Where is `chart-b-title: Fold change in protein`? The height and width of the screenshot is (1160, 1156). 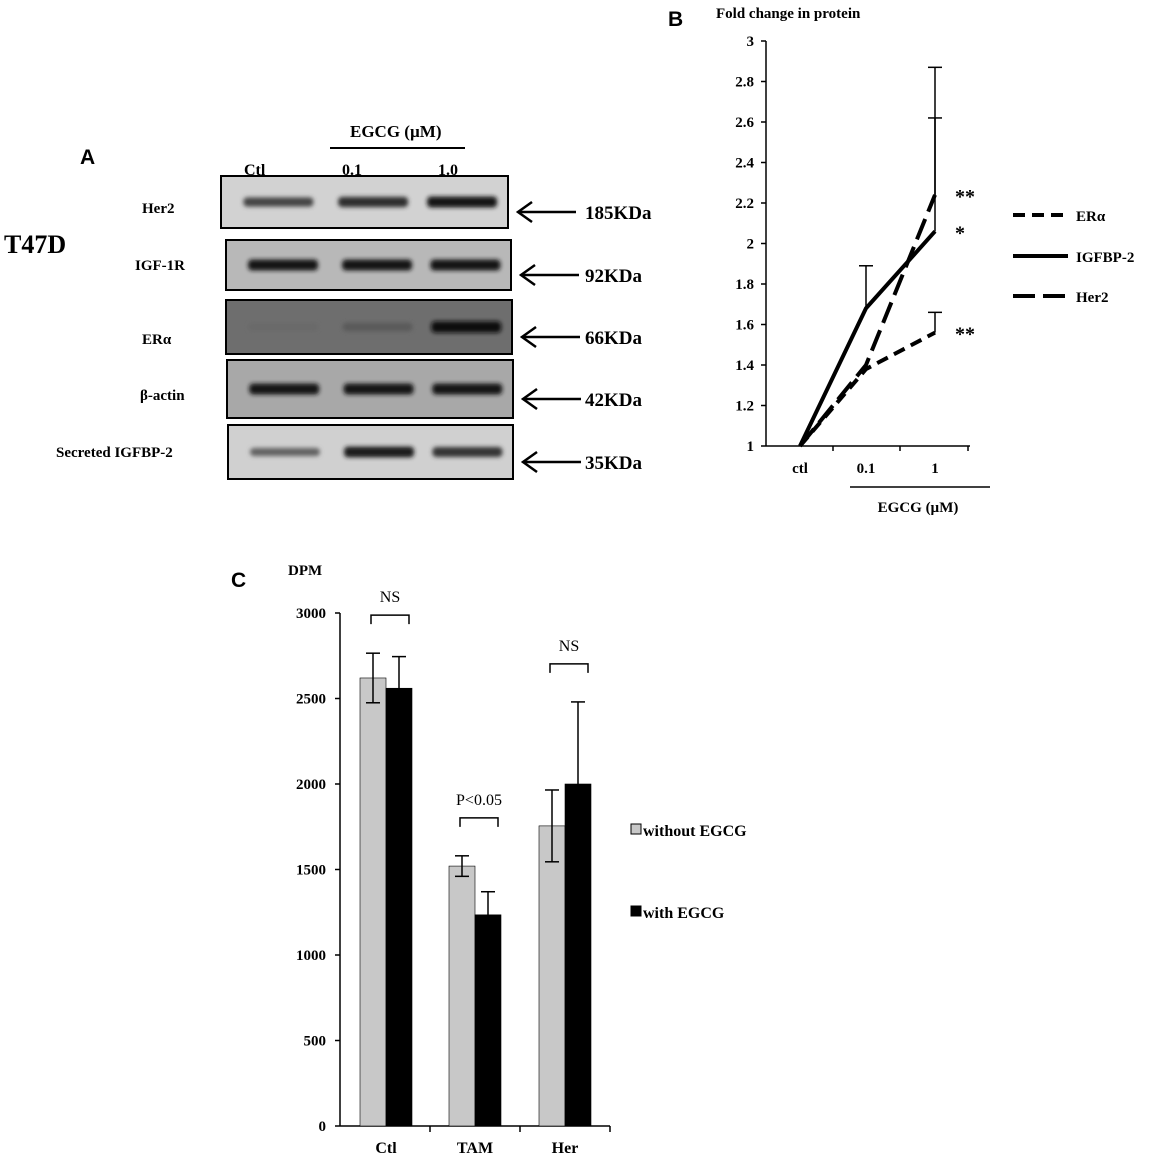 chart-b-title: Fold change in protein is located at coordinates (788, 14).